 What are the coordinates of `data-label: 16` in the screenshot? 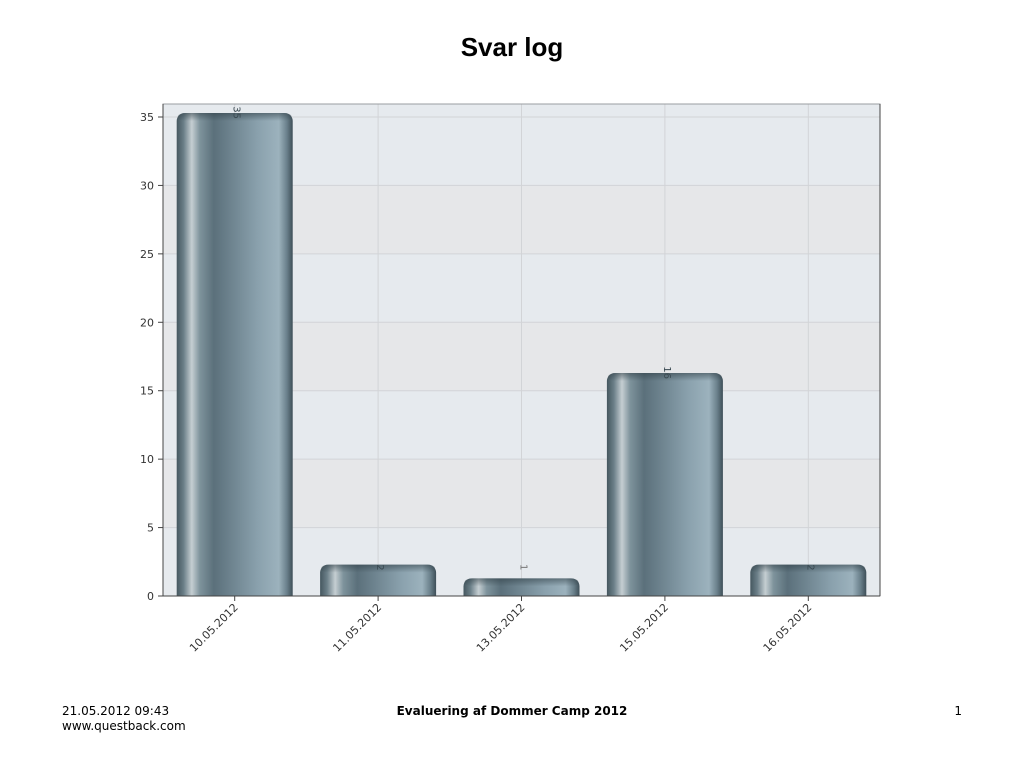 It's located at (666, 372).